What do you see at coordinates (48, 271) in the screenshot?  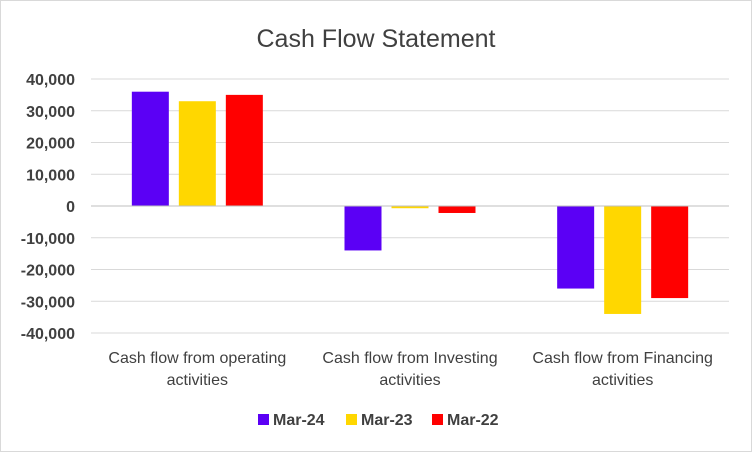 I see `y-tick-label: -20,000` at bounding box center [48, 271].